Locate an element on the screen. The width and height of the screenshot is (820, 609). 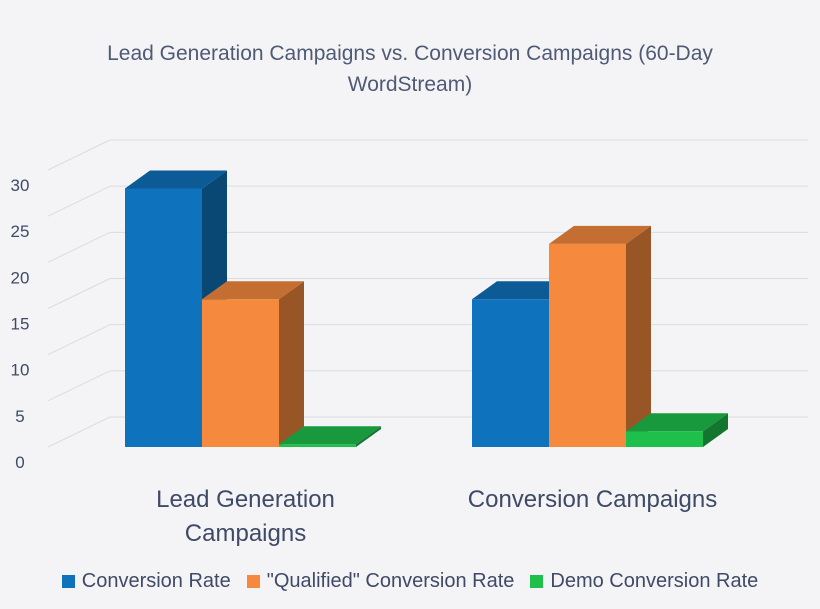
legend-item-qualified-conversion-rate: "Qualified" Conversion Rate is located at coordinates (380, 581).